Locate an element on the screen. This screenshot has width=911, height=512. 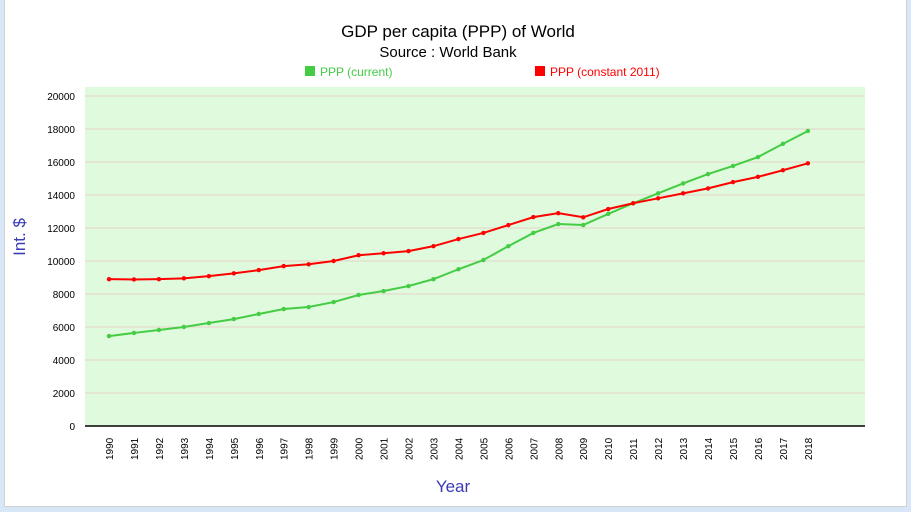
x-tick-label: 2006 is located at coordinates (509, 448).